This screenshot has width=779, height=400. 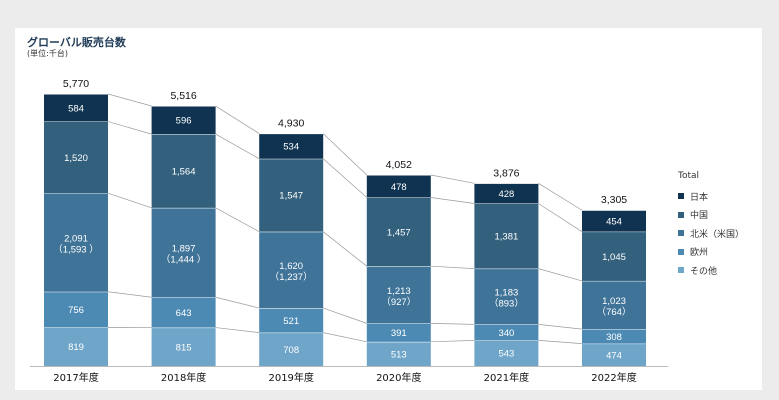 I want to click on chart-title: グローバル販売台数, so click(x=76, y=42).